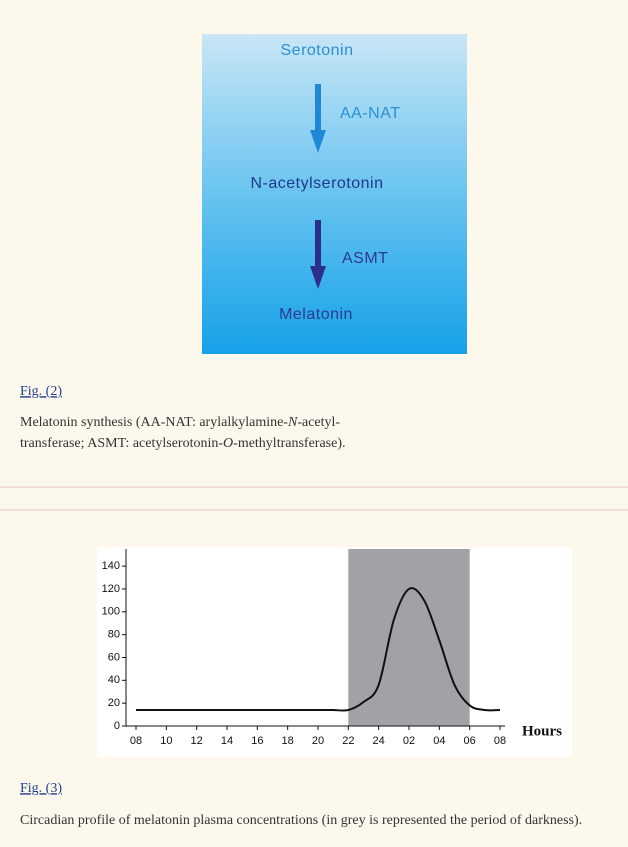  Describe the element at coordinates (542, 731) in the screenshot. I see `x-axis-label: Hours` at that location.